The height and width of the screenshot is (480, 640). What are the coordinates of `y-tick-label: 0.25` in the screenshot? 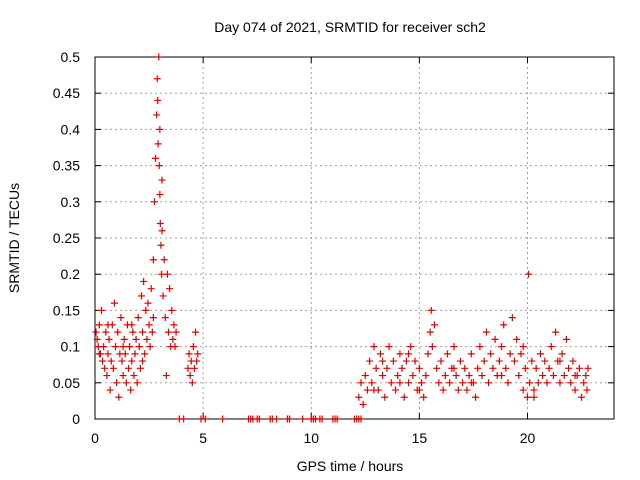 It's located at (66, 238).